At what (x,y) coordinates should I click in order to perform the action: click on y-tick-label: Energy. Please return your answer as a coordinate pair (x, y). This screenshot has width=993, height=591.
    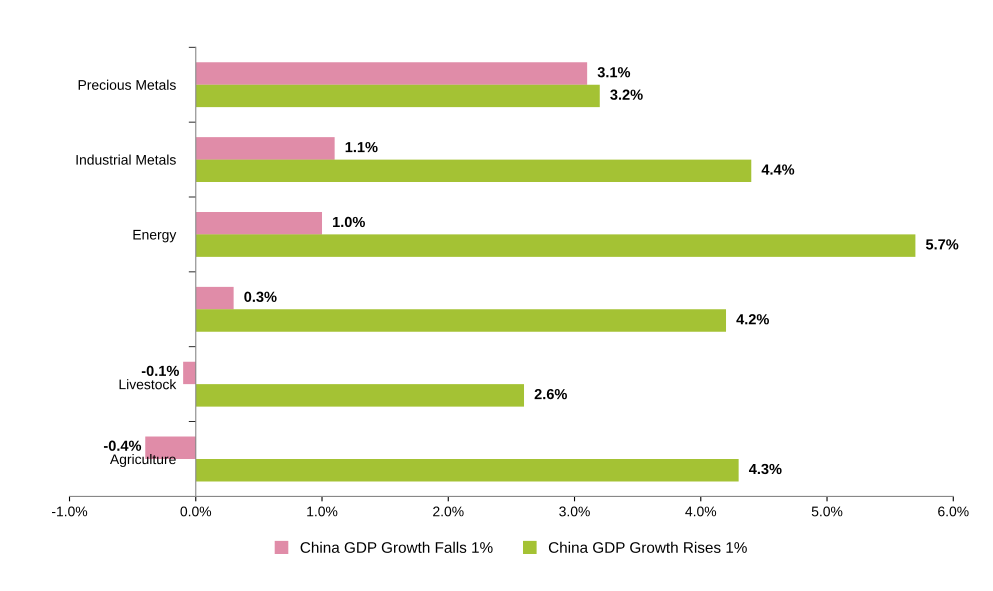
    Looking at the image, I should click on (154, 236).